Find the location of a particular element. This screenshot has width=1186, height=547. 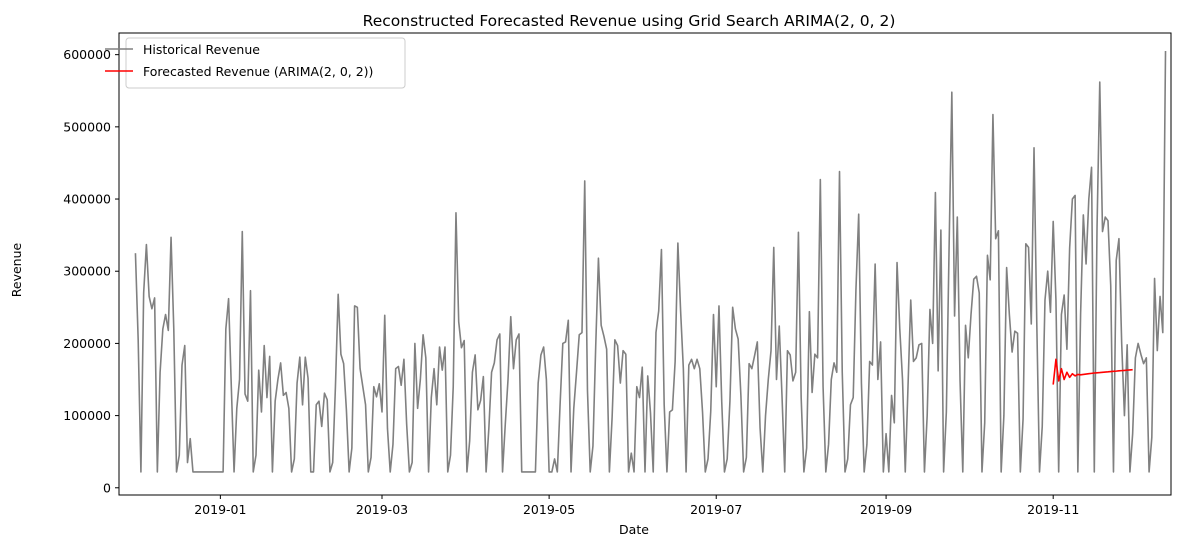

y-tick-label-4: 400000 is located at coordinates (87, 199).